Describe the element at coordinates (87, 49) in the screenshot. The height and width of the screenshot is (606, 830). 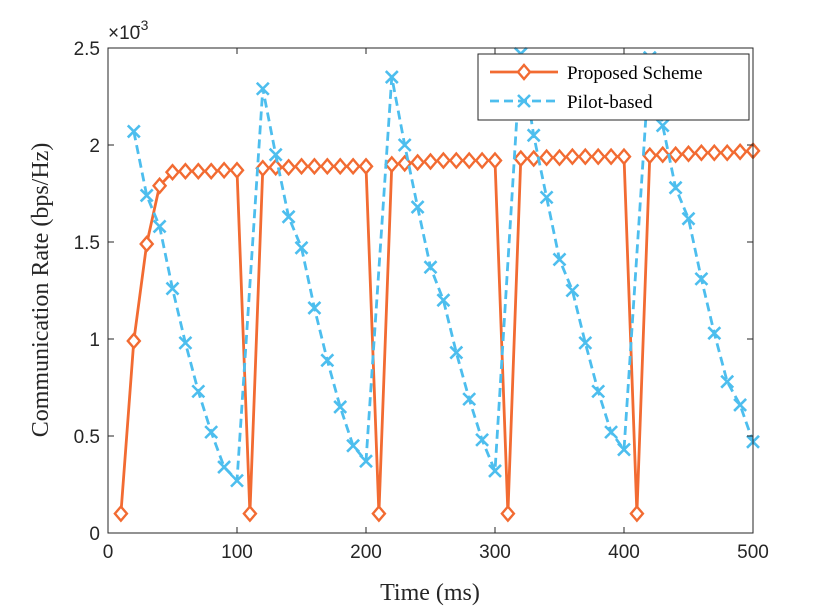
I see `y-tick-label: 2.5` at that location.